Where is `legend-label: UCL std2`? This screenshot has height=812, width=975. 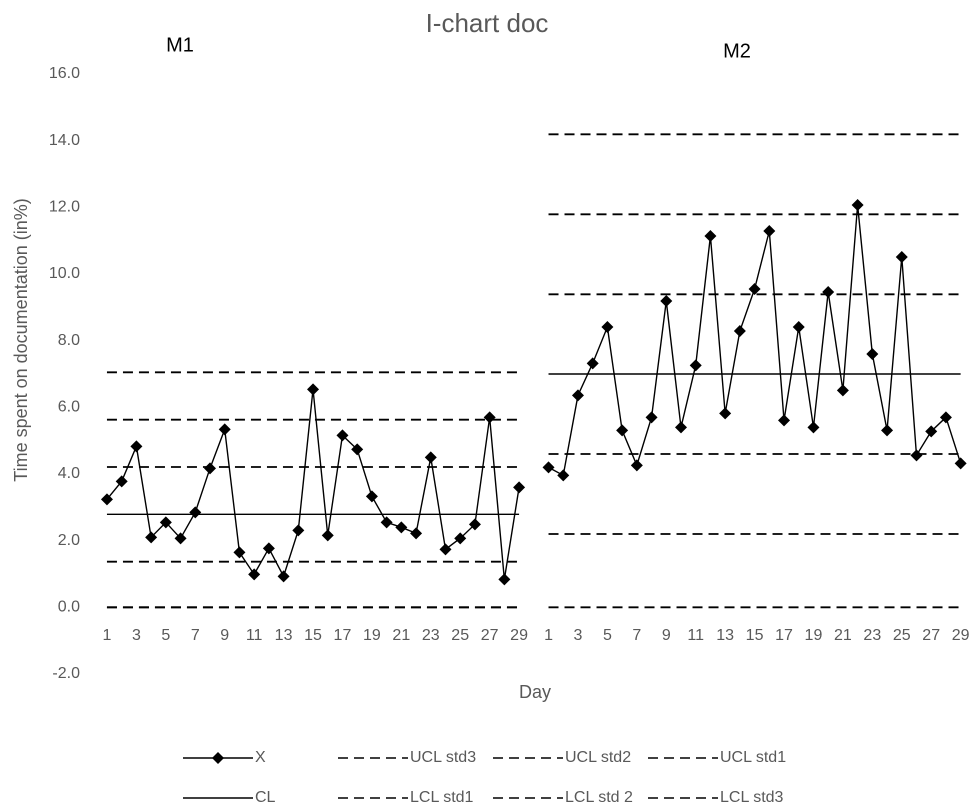 legend-label: UCL std2 is located at coordinates (598, 757).